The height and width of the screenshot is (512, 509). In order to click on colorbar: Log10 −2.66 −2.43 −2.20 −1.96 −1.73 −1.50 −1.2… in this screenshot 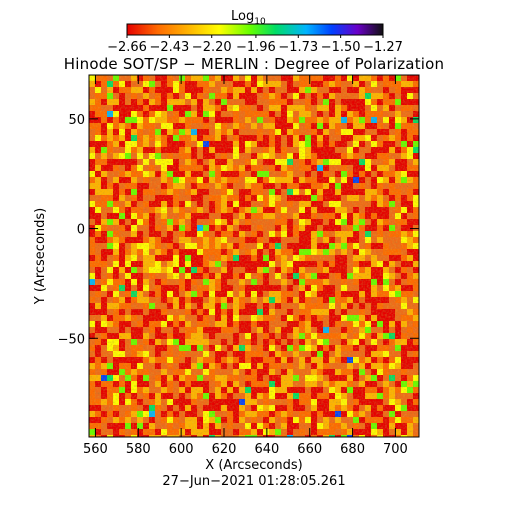, I will do `click(255, 32)`.